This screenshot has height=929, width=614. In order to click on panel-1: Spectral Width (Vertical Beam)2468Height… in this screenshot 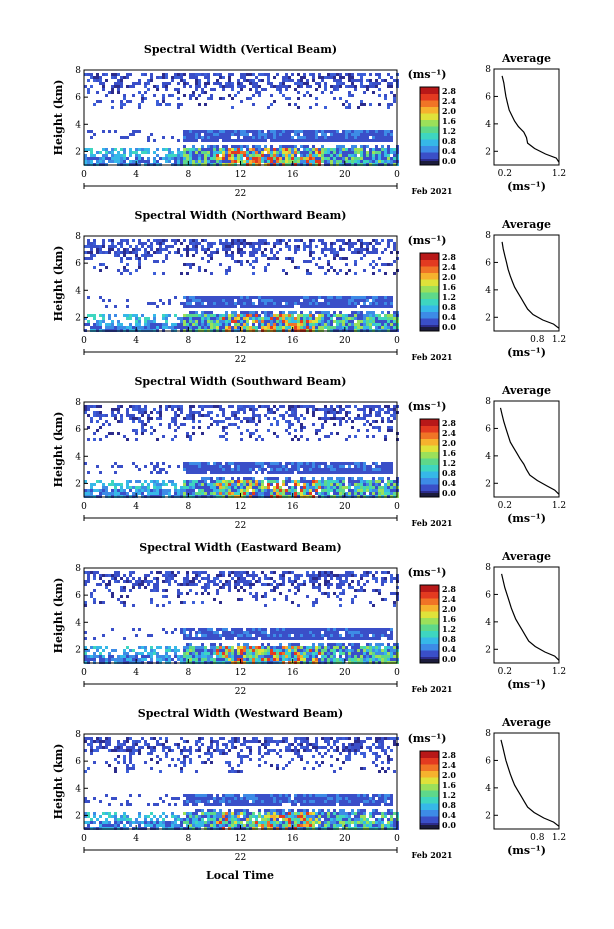, I will do `click(309, 121)`.